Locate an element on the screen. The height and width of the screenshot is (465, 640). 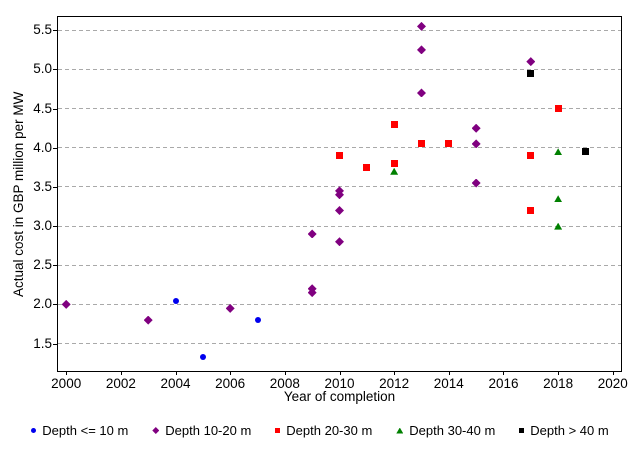
legend-label: Depth 30-40 m is located at coordinates (452, 430).